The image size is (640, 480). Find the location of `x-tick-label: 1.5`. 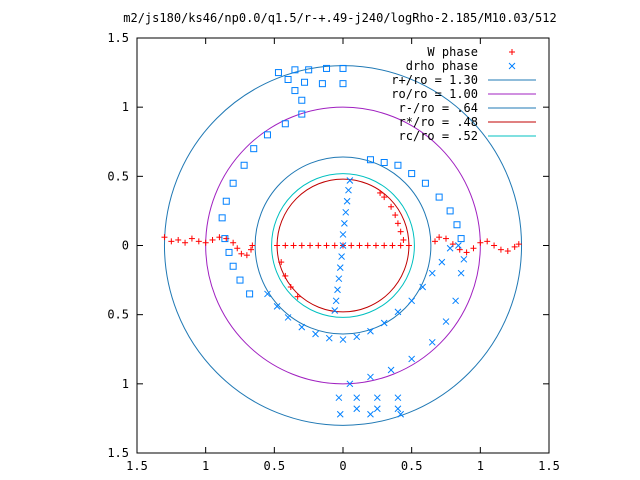

x-tick-label: 1.5 is located at coordinates (137, 466).